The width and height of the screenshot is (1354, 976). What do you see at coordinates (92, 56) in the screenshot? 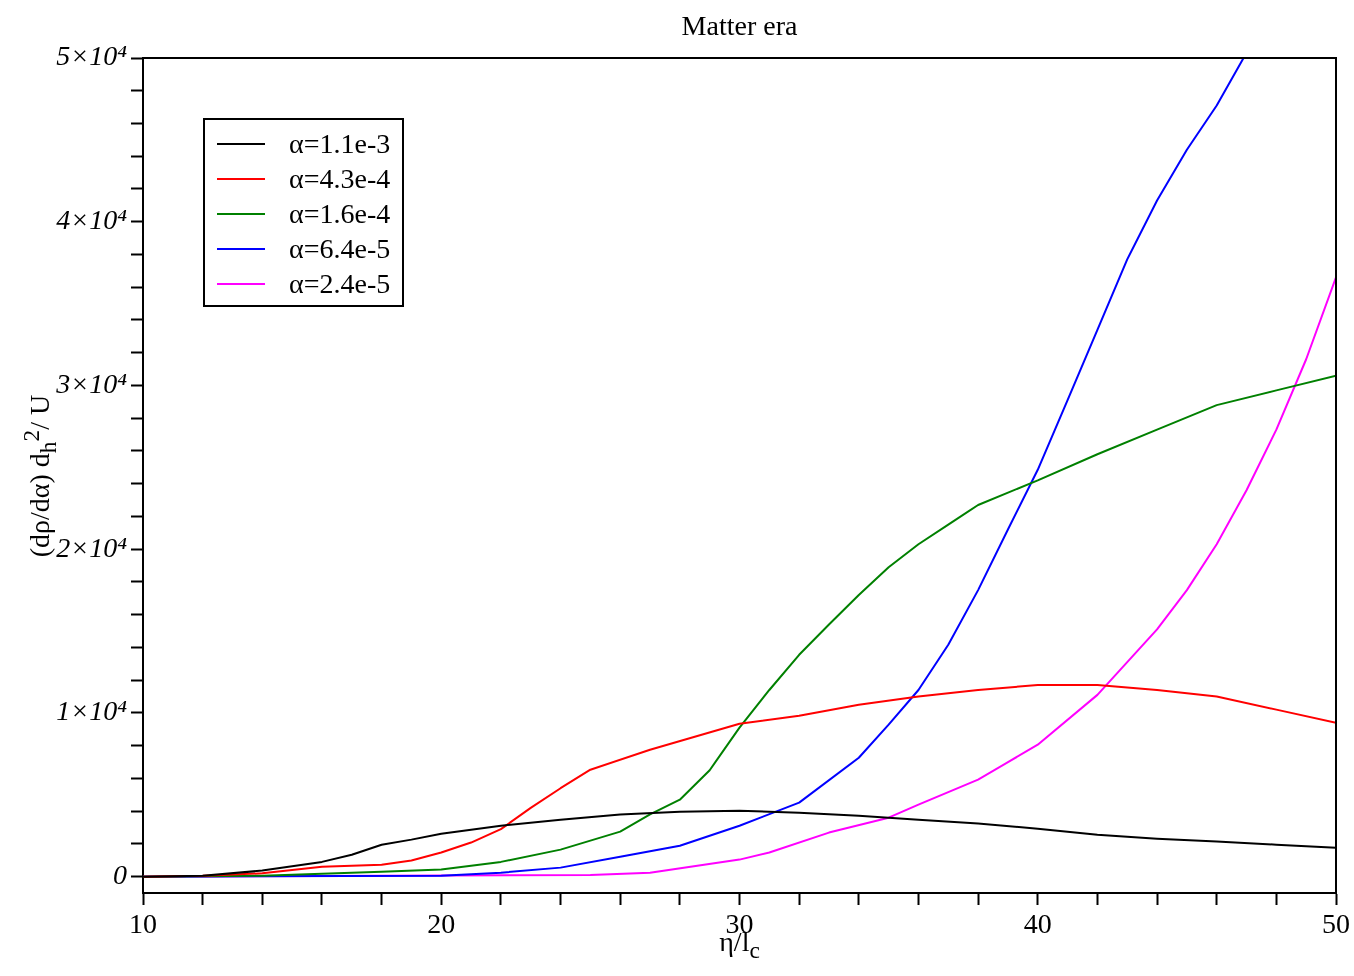
I see `y-tick-label: 5×10⁴` at bounding box center [92, 56].